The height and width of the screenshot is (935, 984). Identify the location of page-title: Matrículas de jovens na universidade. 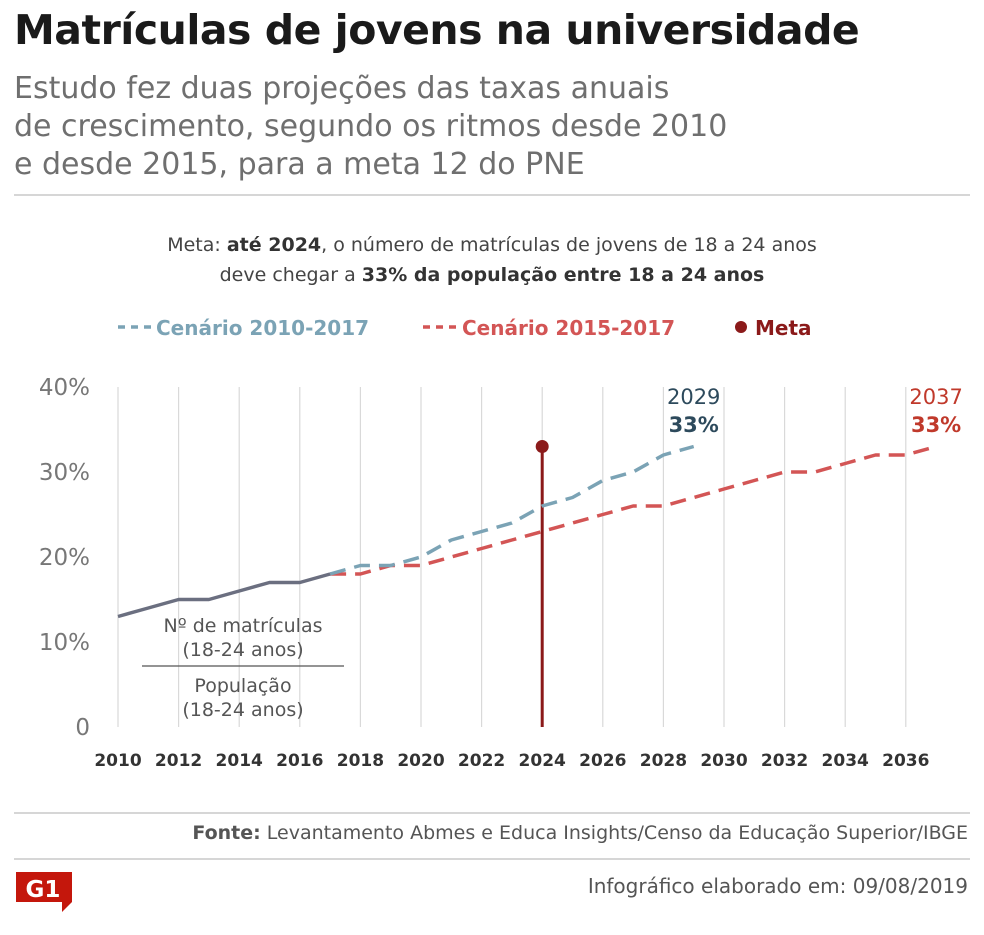
(437, 30).